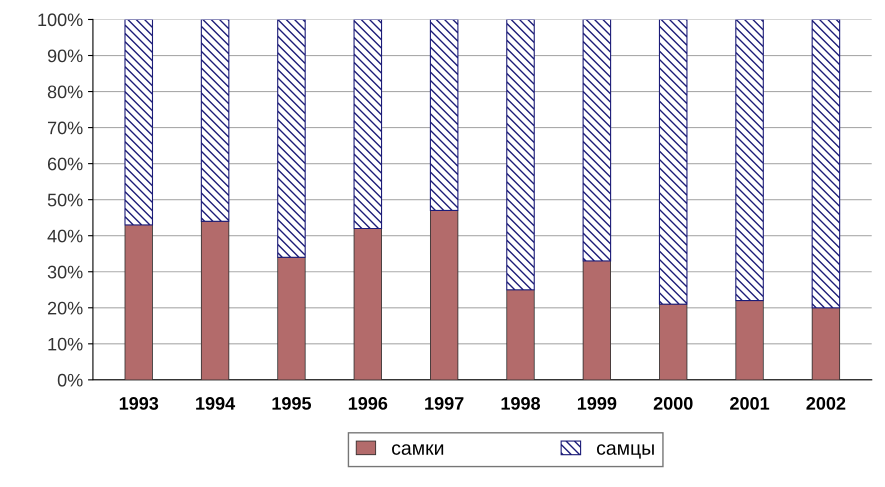 Image resolution: width=885 pixels, height=487 pixels. Describe the element at coordinates (216, 403) in the screenshot. I see `x-tick-label: 1994` at that location.